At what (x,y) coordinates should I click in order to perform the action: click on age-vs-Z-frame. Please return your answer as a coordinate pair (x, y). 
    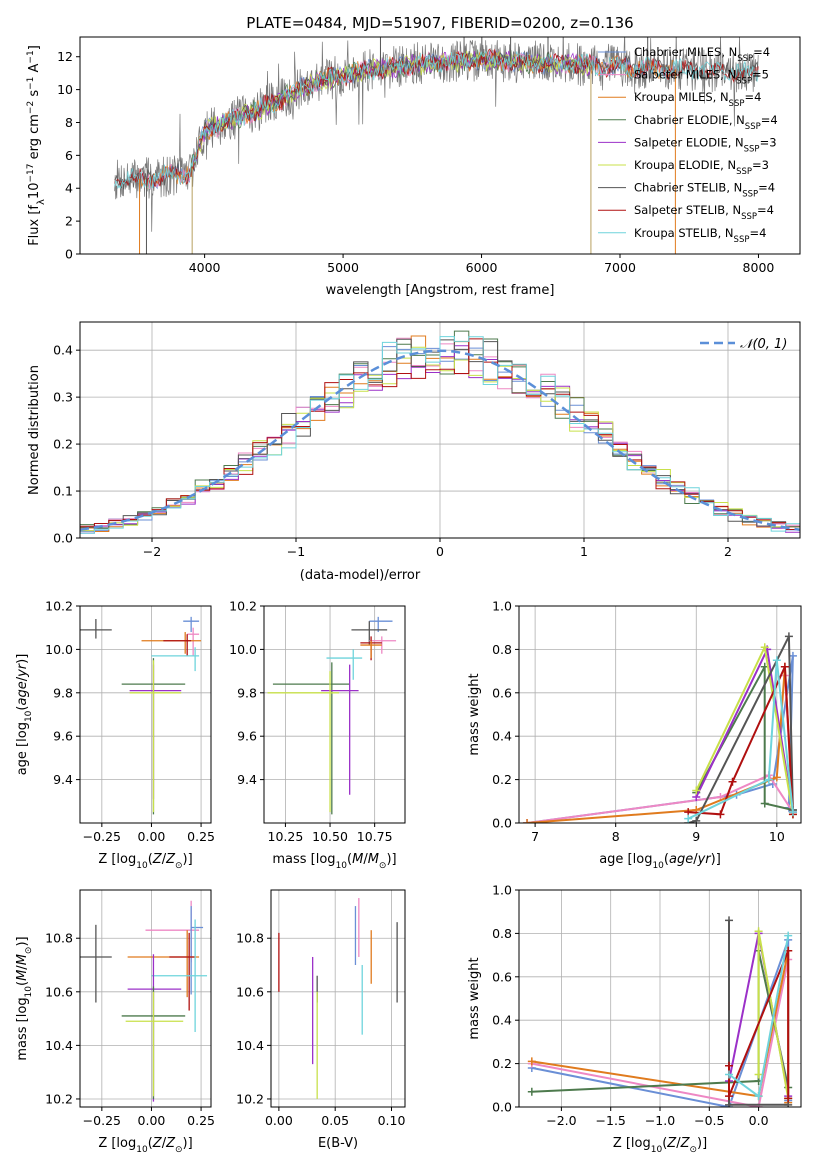
    Looking at the image, I should click on (145, 714).